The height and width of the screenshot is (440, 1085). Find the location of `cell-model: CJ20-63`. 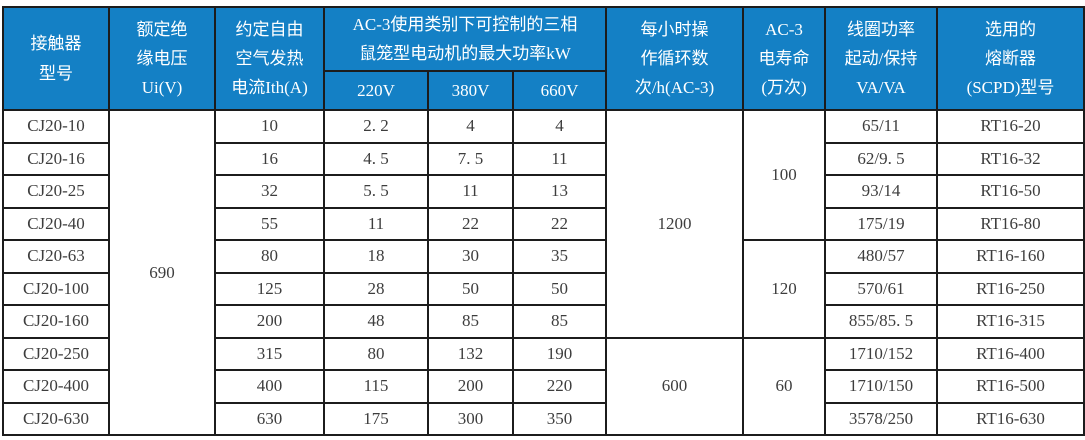

cell-model: CJ20-63 is located at coordinates (56, 256).